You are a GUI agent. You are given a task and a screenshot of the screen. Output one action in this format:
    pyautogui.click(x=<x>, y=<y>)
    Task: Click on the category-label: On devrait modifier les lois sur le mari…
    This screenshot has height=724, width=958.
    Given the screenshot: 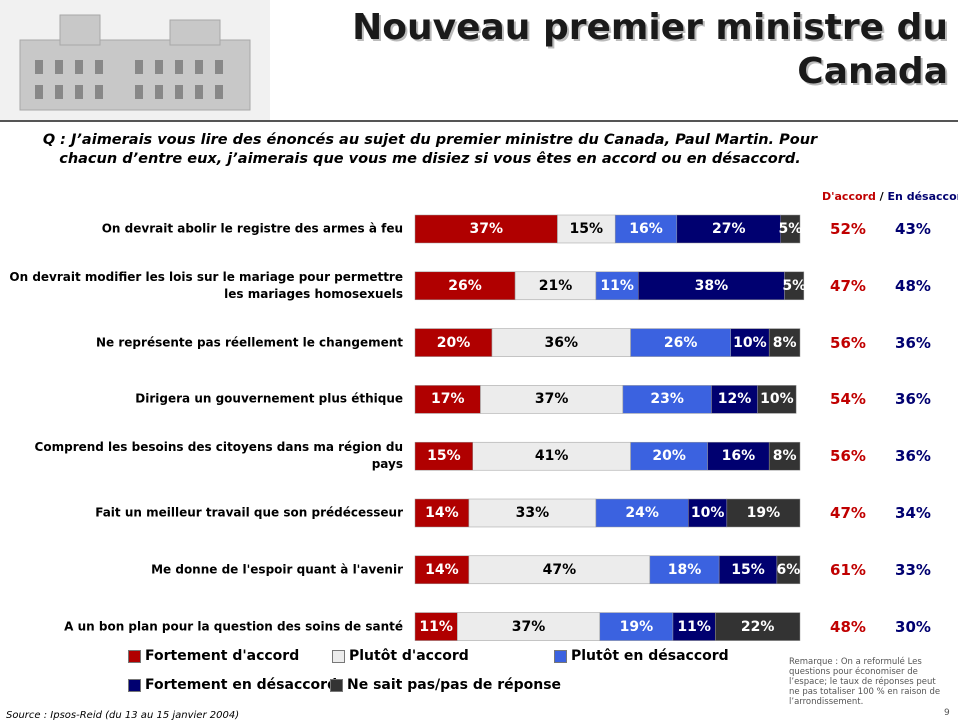 What is the action you would take?
    pyautogui.click(x=206, y=285)
    